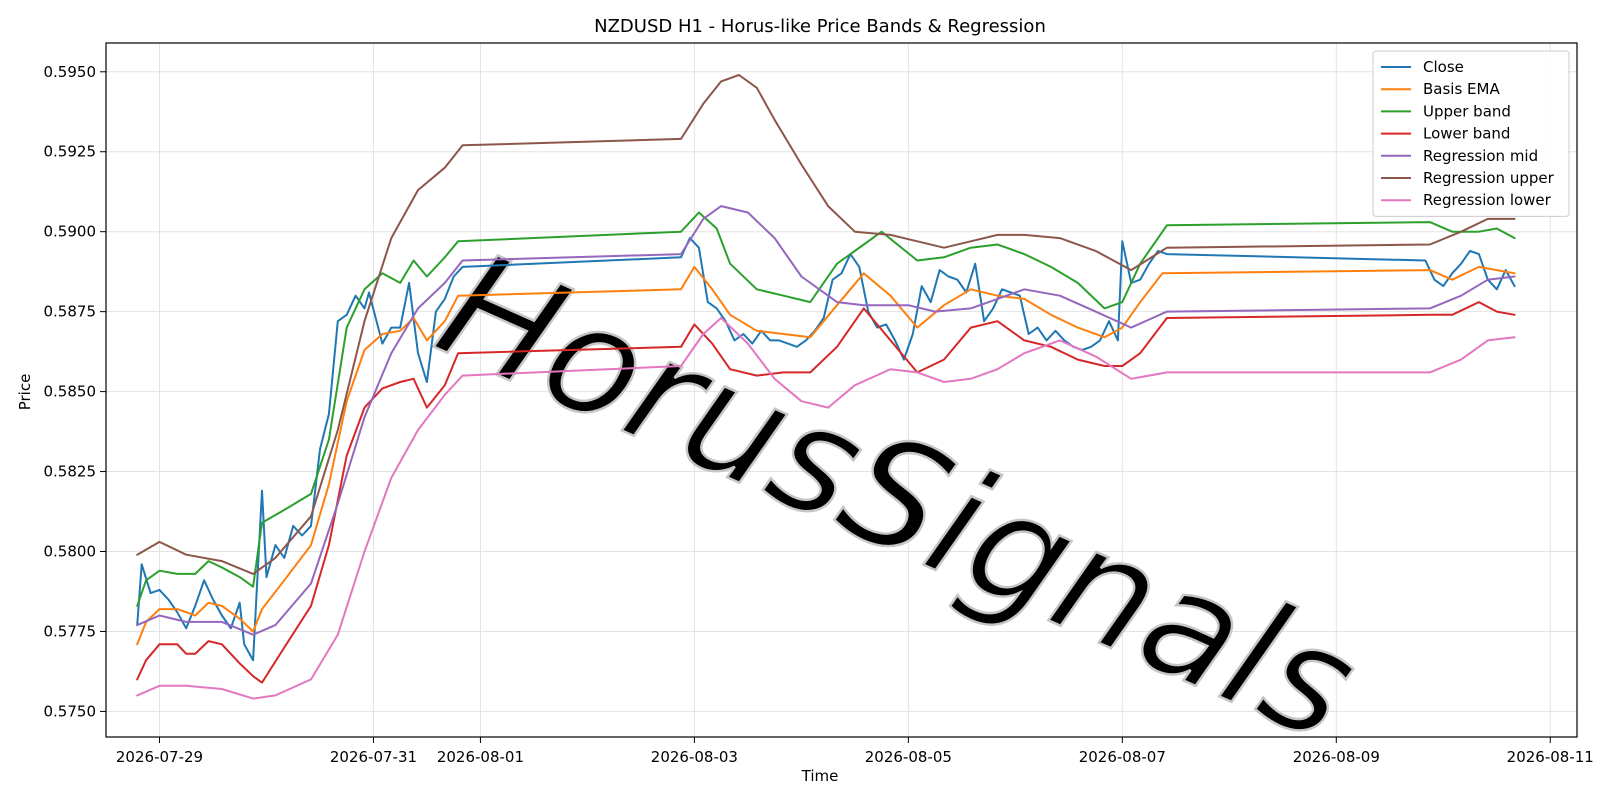  Describe the element at coordinates (159, 757) in the screenshot. I see `x-tick-label: 2026-07-29` at that location.